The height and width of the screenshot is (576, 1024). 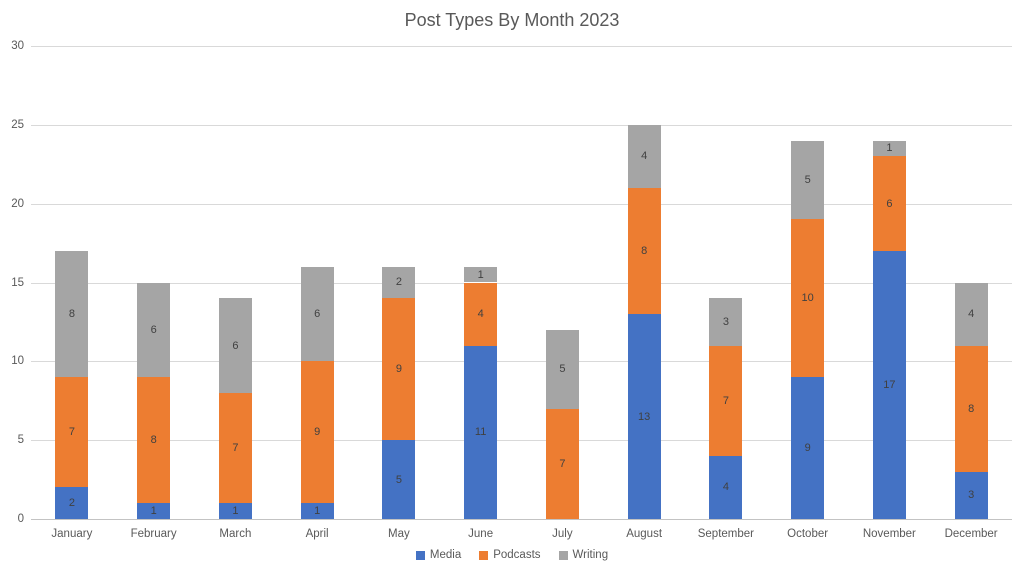 What do you see at coordinates (971, 534) in the screenshot?
I see `x-axis-label-december: December` at bounding box center [971, 534].